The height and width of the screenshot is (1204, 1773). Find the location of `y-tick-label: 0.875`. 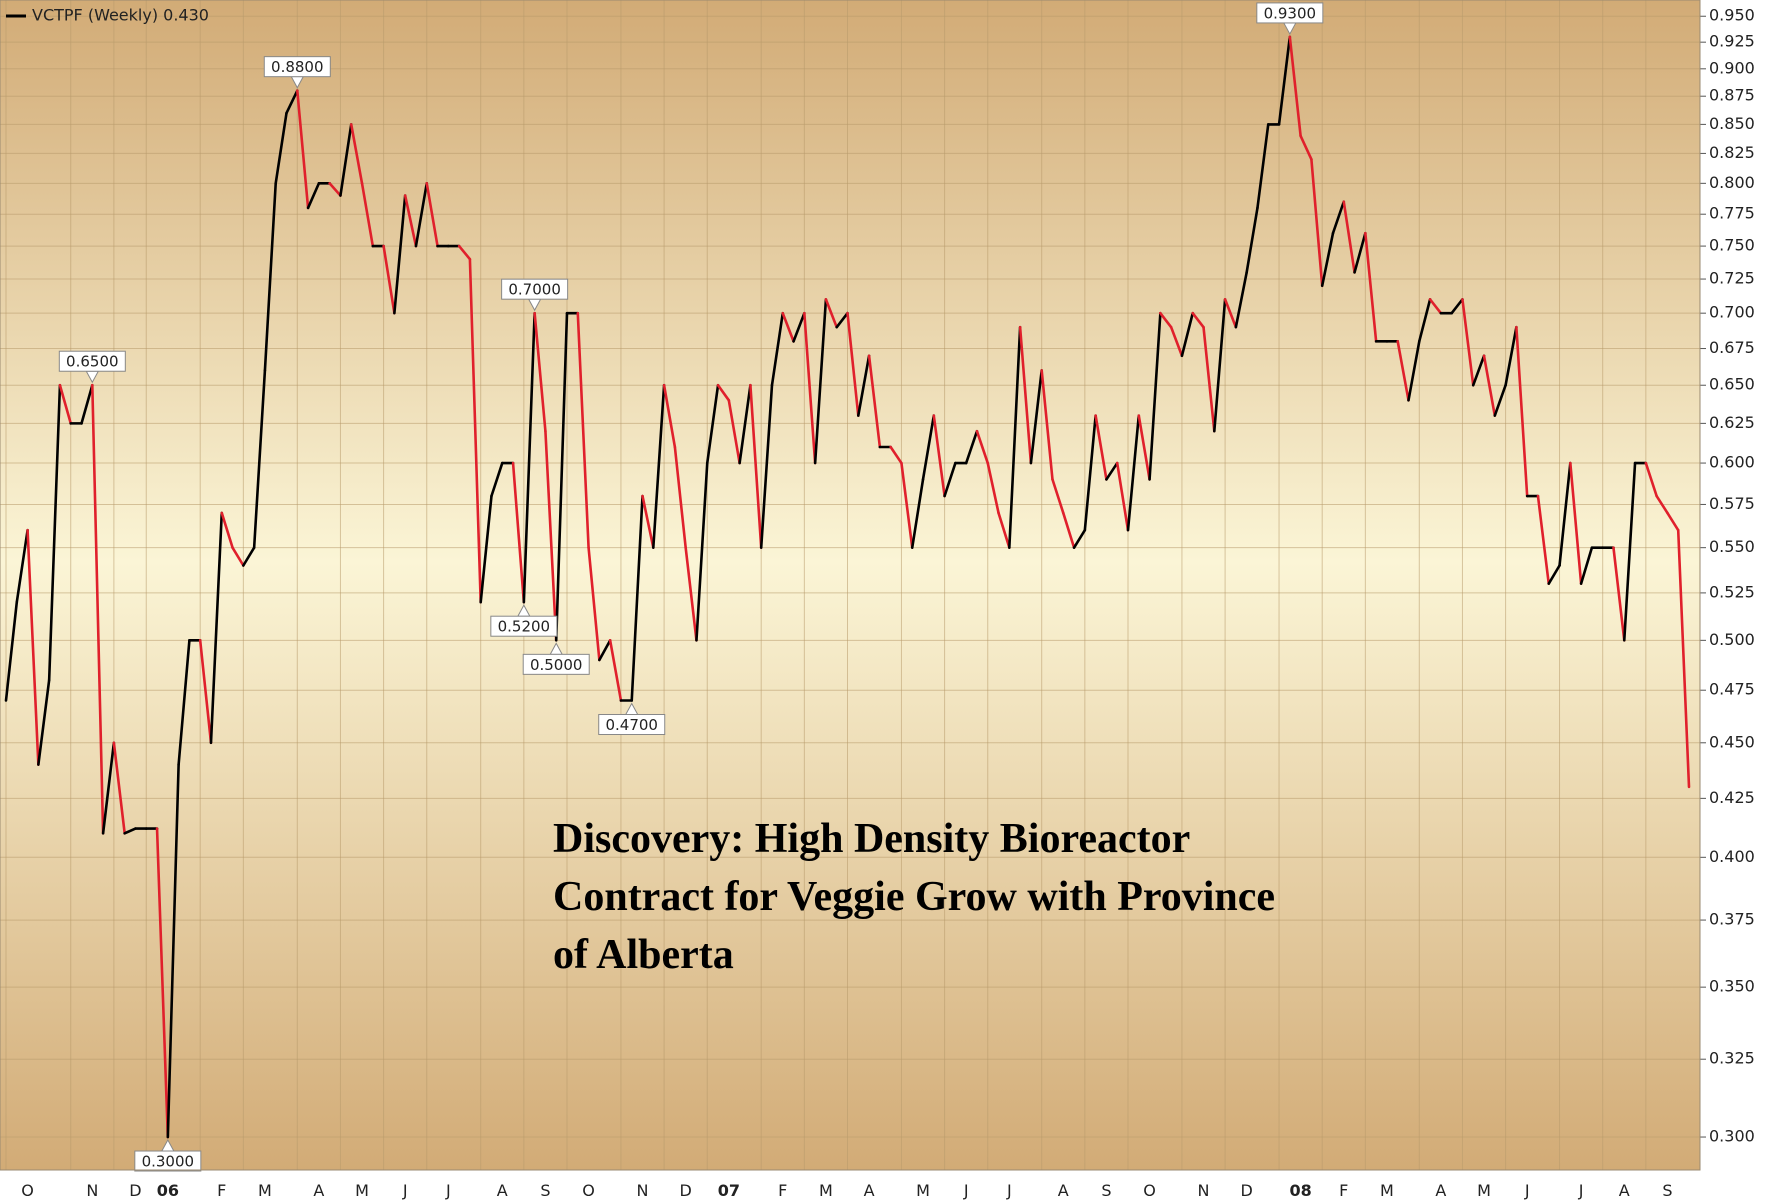

y-tick-label: 0.875 is located at coordinates (1732, 95).